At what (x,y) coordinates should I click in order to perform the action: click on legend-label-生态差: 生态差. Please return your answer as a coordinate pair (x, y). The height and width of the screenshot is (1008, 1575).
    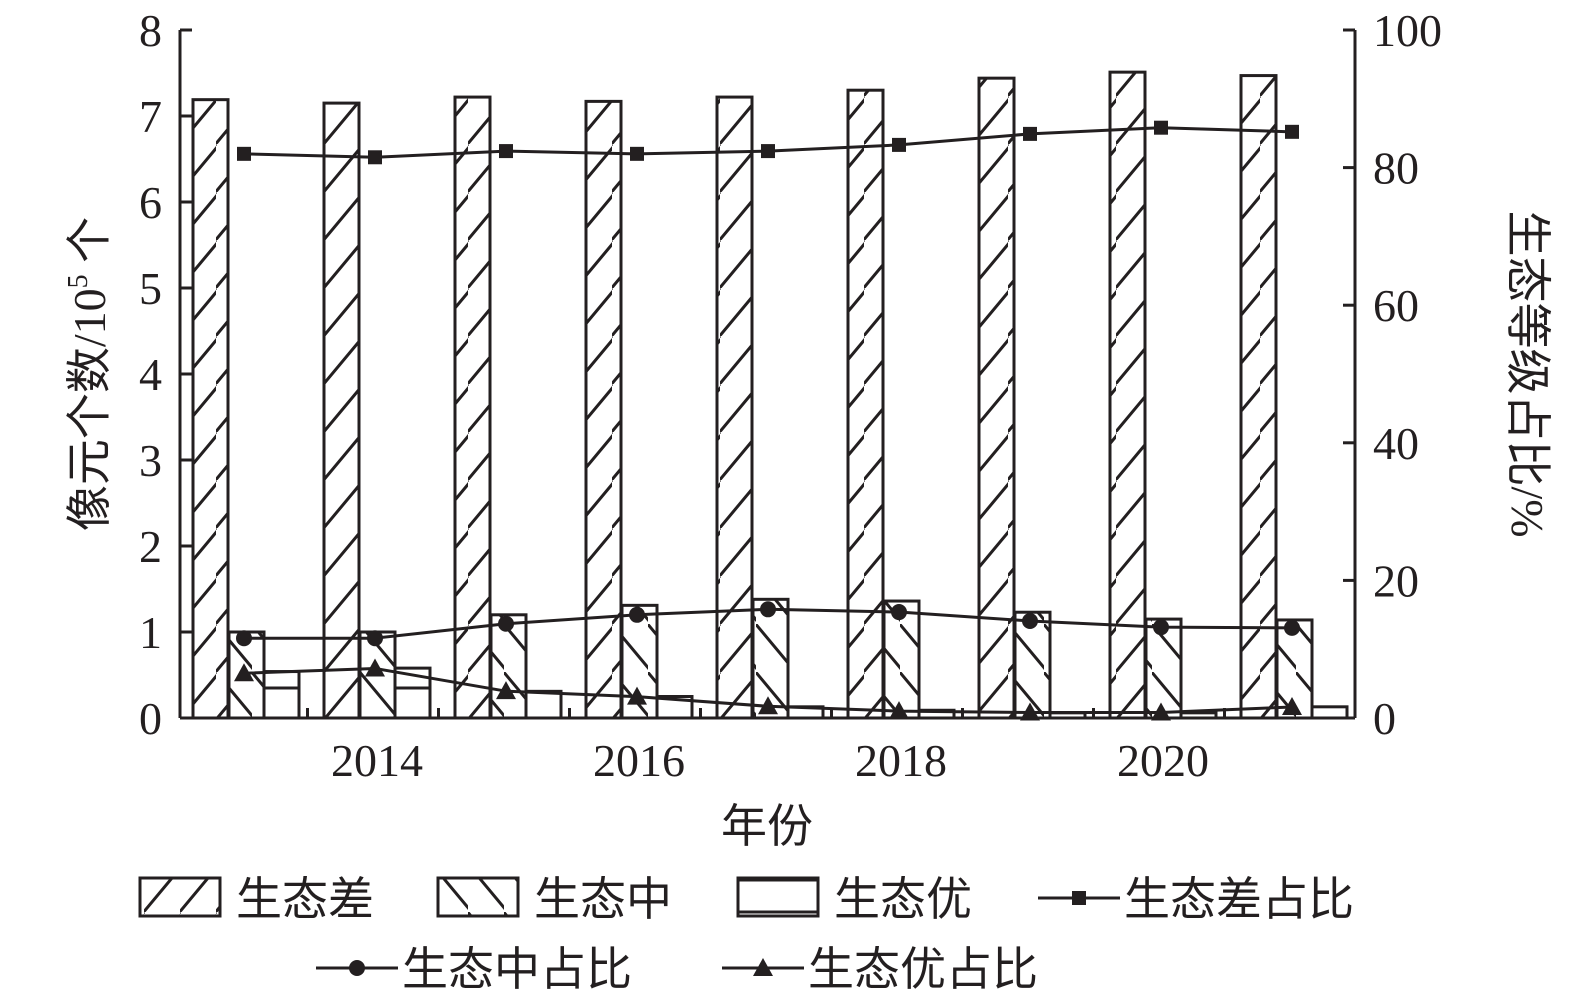
    Looking at the image, I should click on (305, 899).